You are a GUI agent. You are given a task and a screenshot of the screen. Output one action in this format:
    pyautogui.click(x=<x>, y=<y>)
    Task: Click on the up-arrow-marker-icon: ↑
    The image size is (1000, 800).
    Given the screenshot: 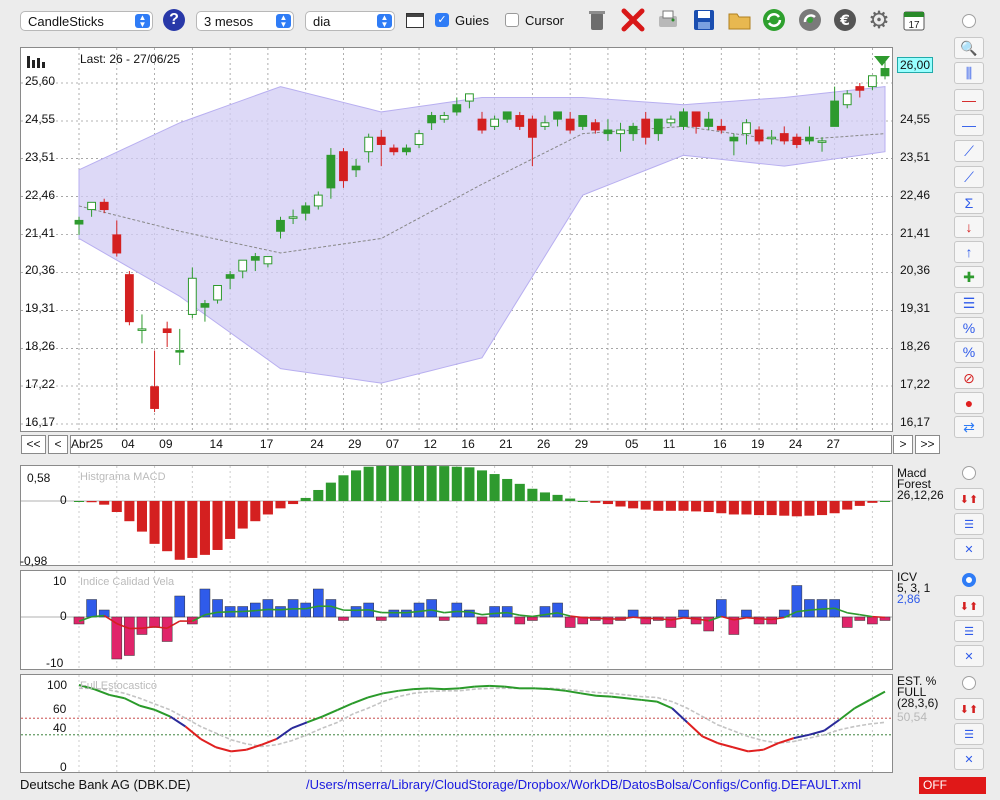 What is the action you would take?
    pyautogui.click(x=969, y=252)
    